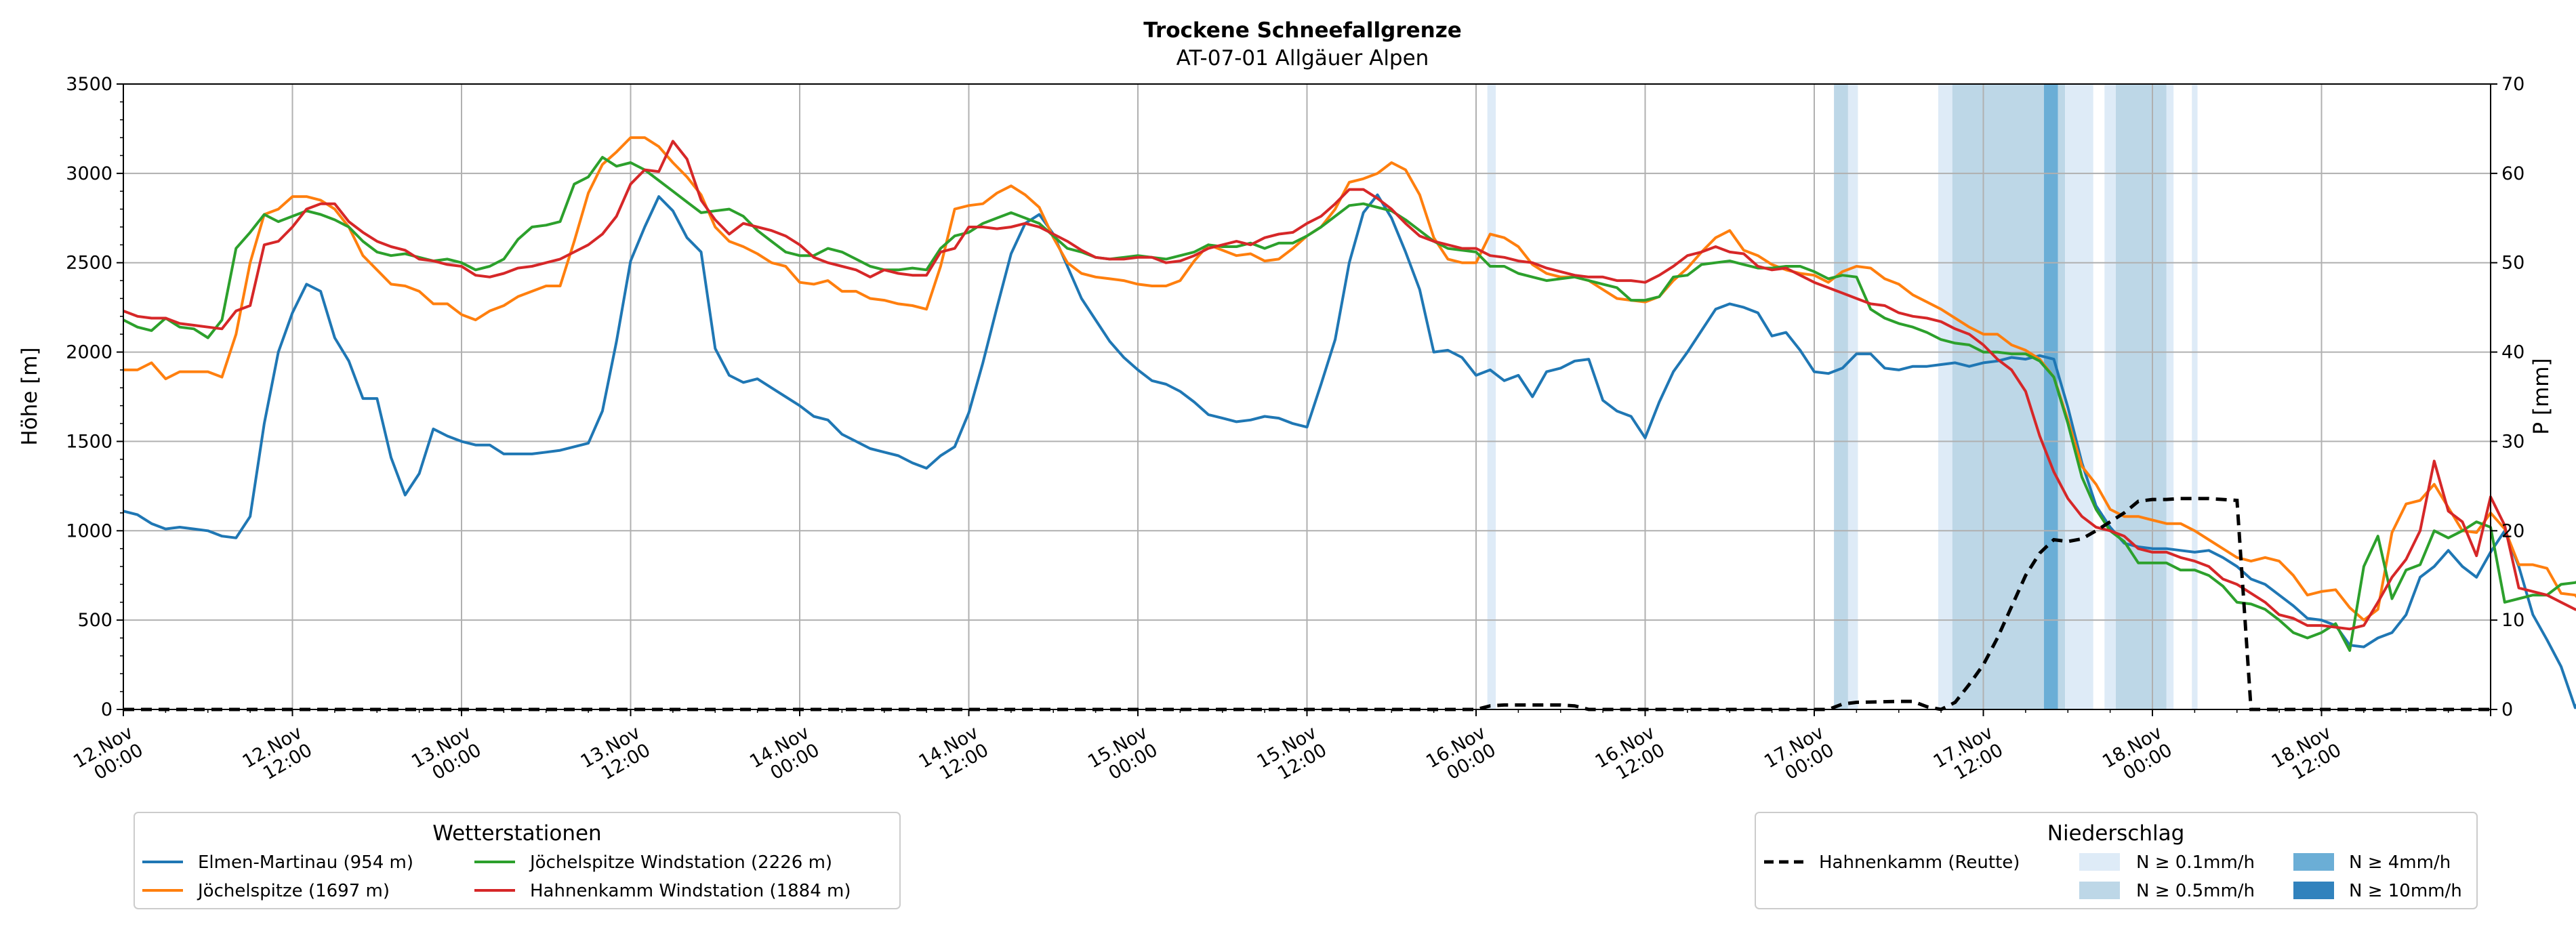 The height and width of the screenshot is (929, 2576). What do you see at coordinates (2406, 891) in the screenshot?
I see `legend-precip-label-3: N ≥ 10mm/h` at bounding box center [2406, 891].